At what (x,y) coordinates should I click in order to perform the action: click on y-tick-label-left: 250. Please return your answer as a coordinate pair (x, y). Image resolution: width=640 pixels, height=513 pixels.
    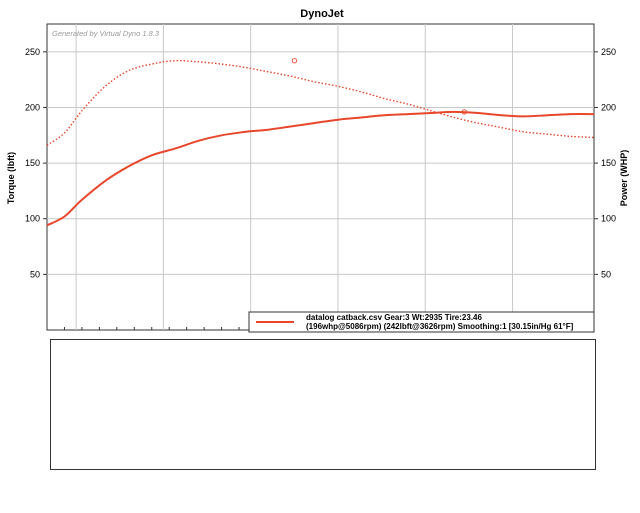
    Looking at the image, I should click on (32, 52).